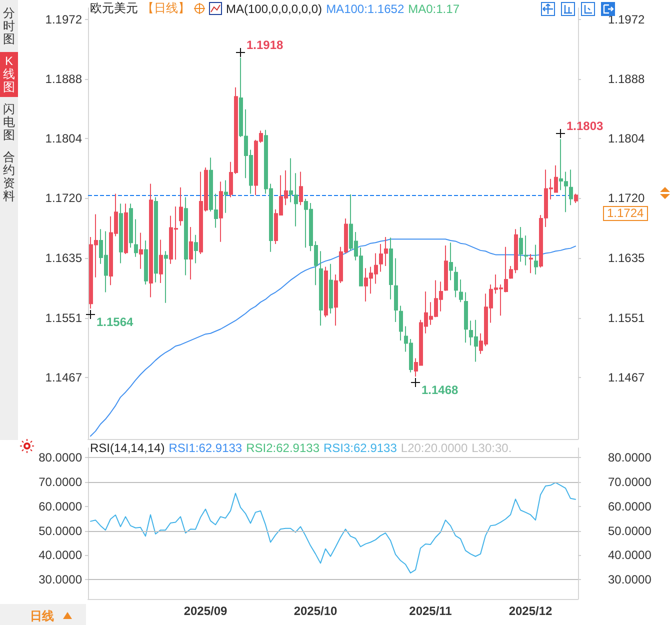  Describe the element at coordinates (627, 138) in the screenshot. I see `y-tick-label: 1.1804` at that location.